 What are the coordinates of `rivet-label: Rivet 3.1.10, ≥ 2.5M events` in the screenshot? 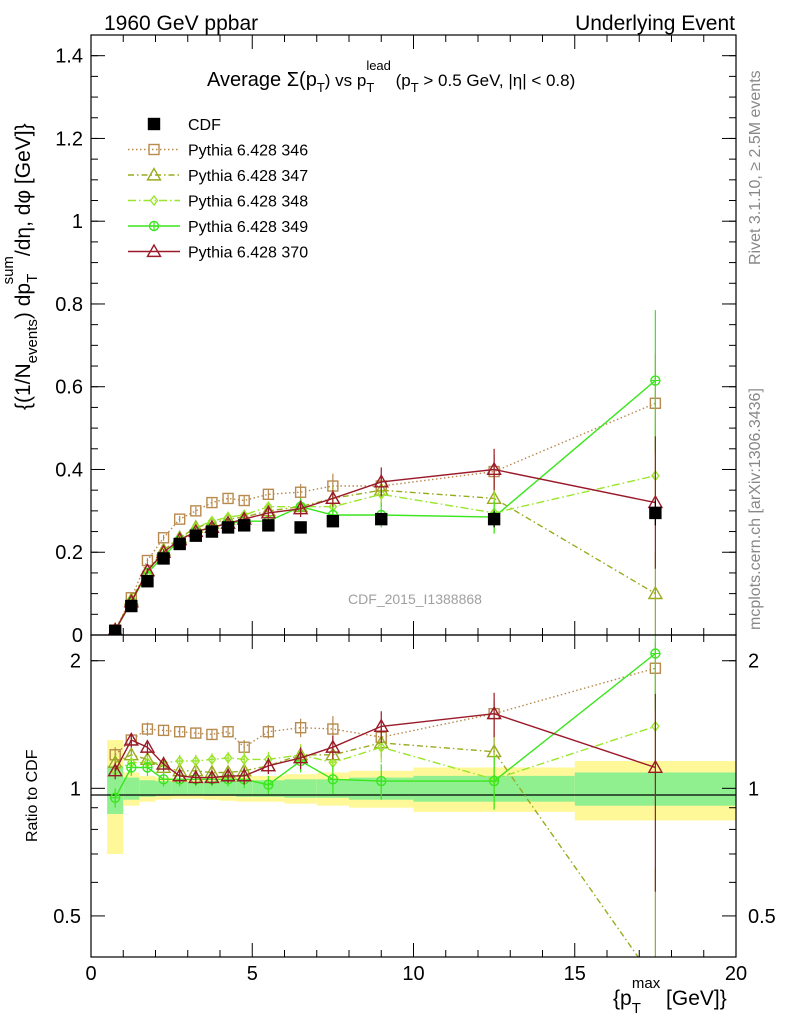 It's located at (755, 167).